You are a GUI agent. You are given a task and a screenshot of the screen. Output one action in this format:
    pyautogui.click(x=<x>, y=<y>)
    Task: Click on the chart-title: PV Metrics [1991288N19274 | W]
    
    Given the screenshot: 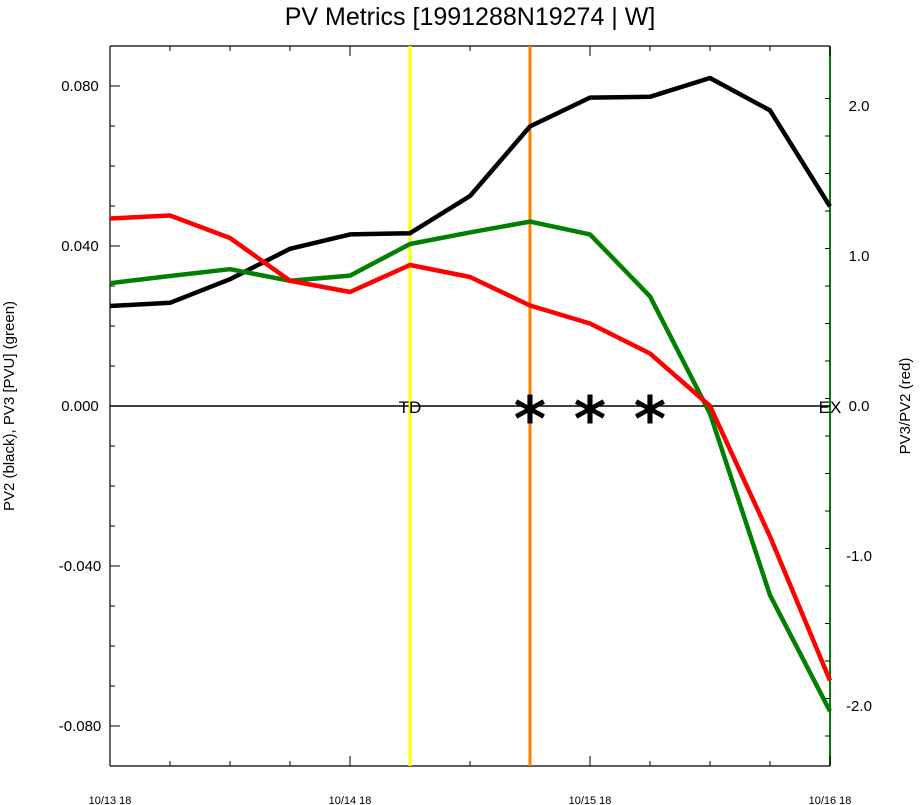 What is the action you would take?
    pyautogui.click(x=470, y=17)
    